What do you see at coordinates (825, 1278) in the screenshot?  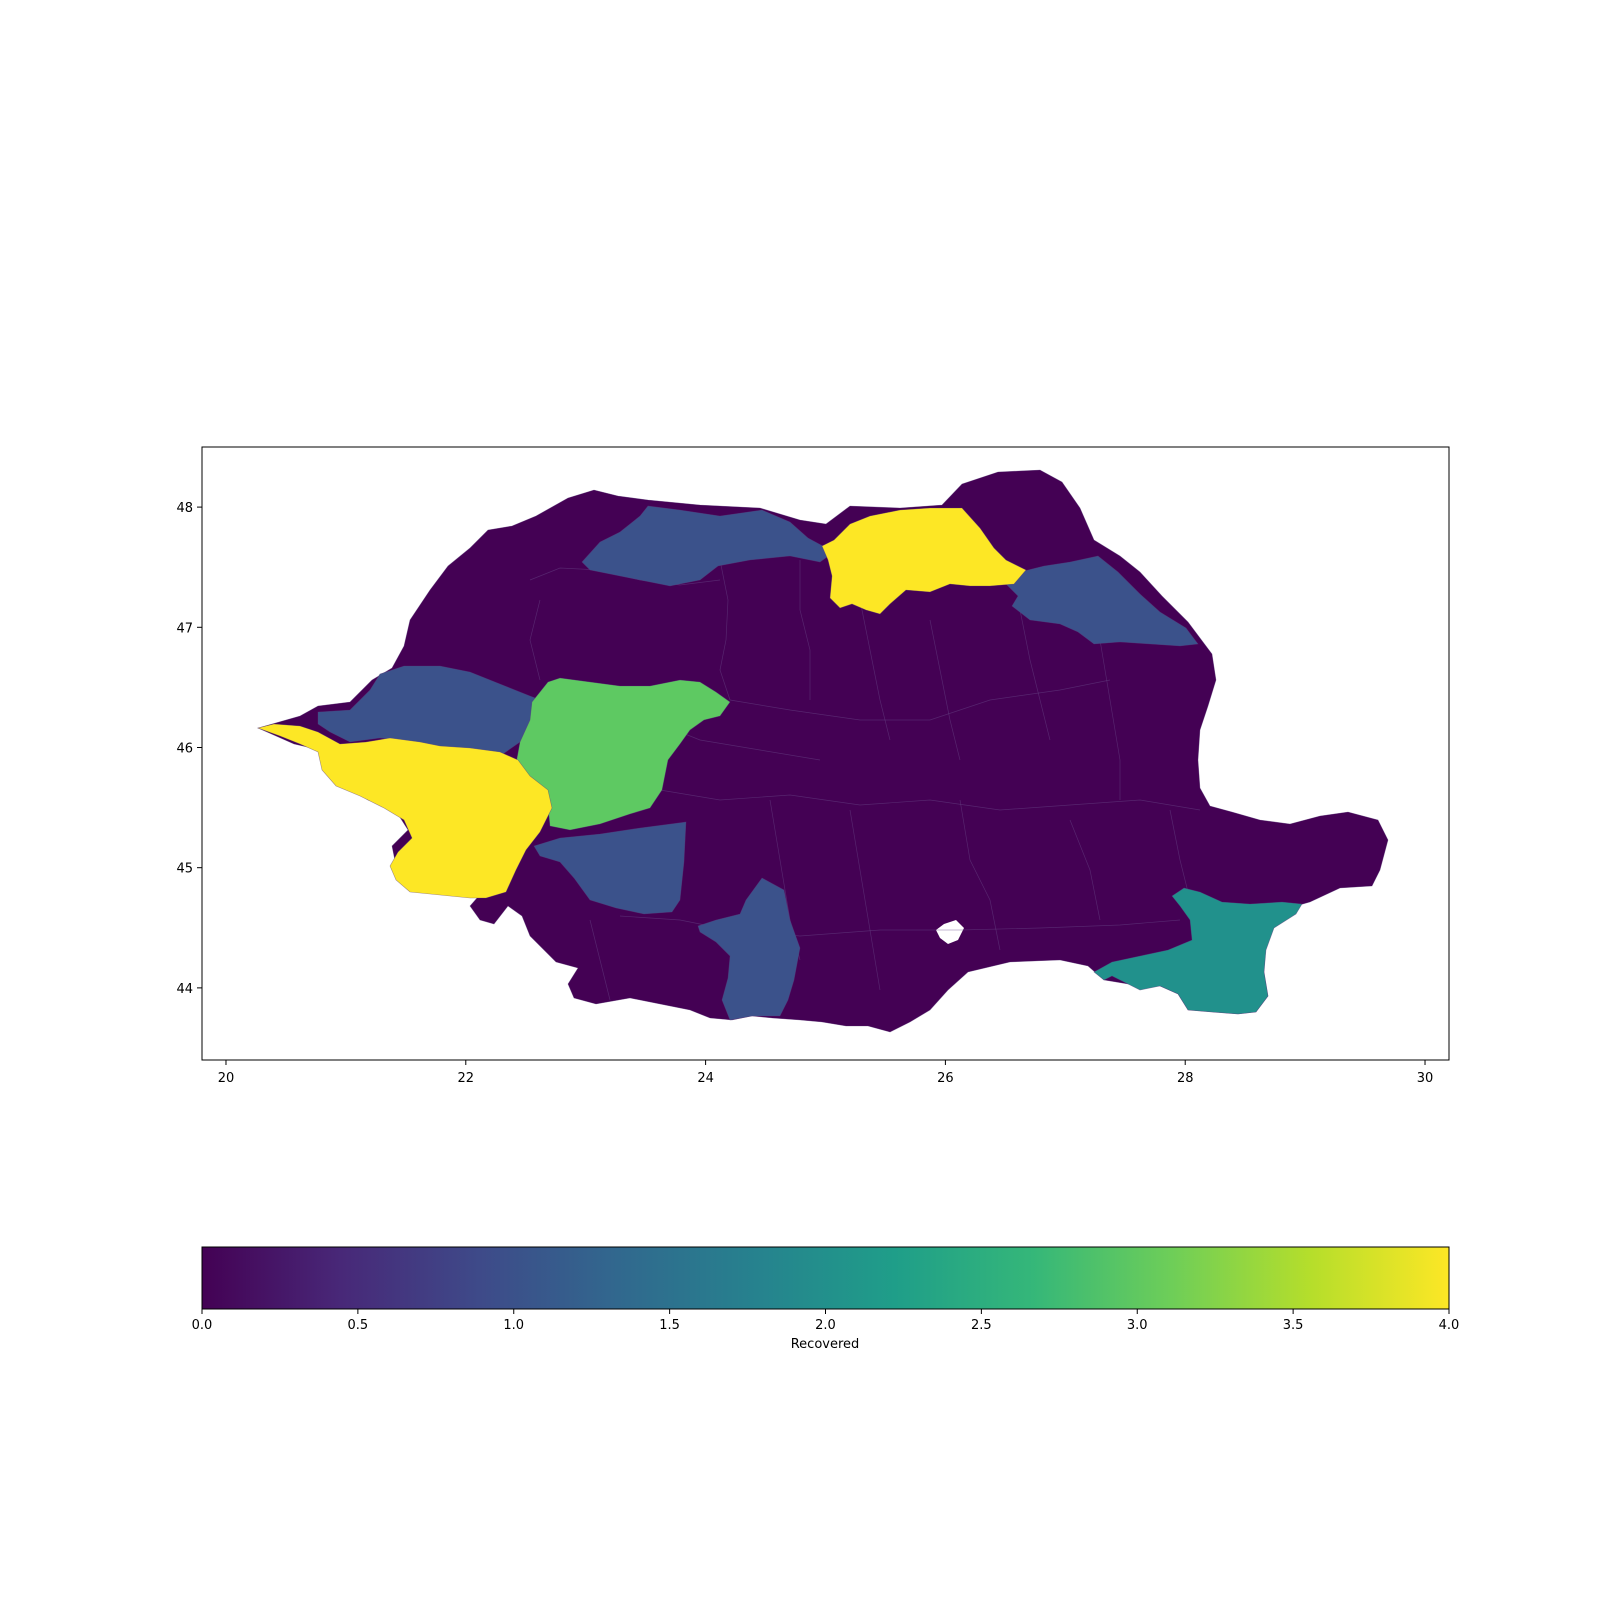 I see `colorbar-bar` at bounding box center [825, 1278].